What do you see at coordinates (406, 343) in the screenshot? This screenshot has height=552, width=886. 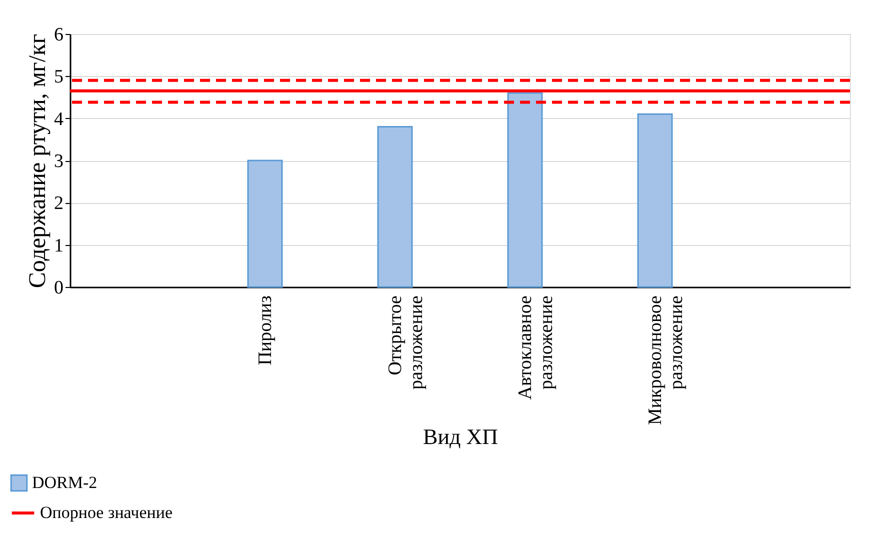 I see `x-tick-label: Открытое разложение` at bounding box center [406, 343].